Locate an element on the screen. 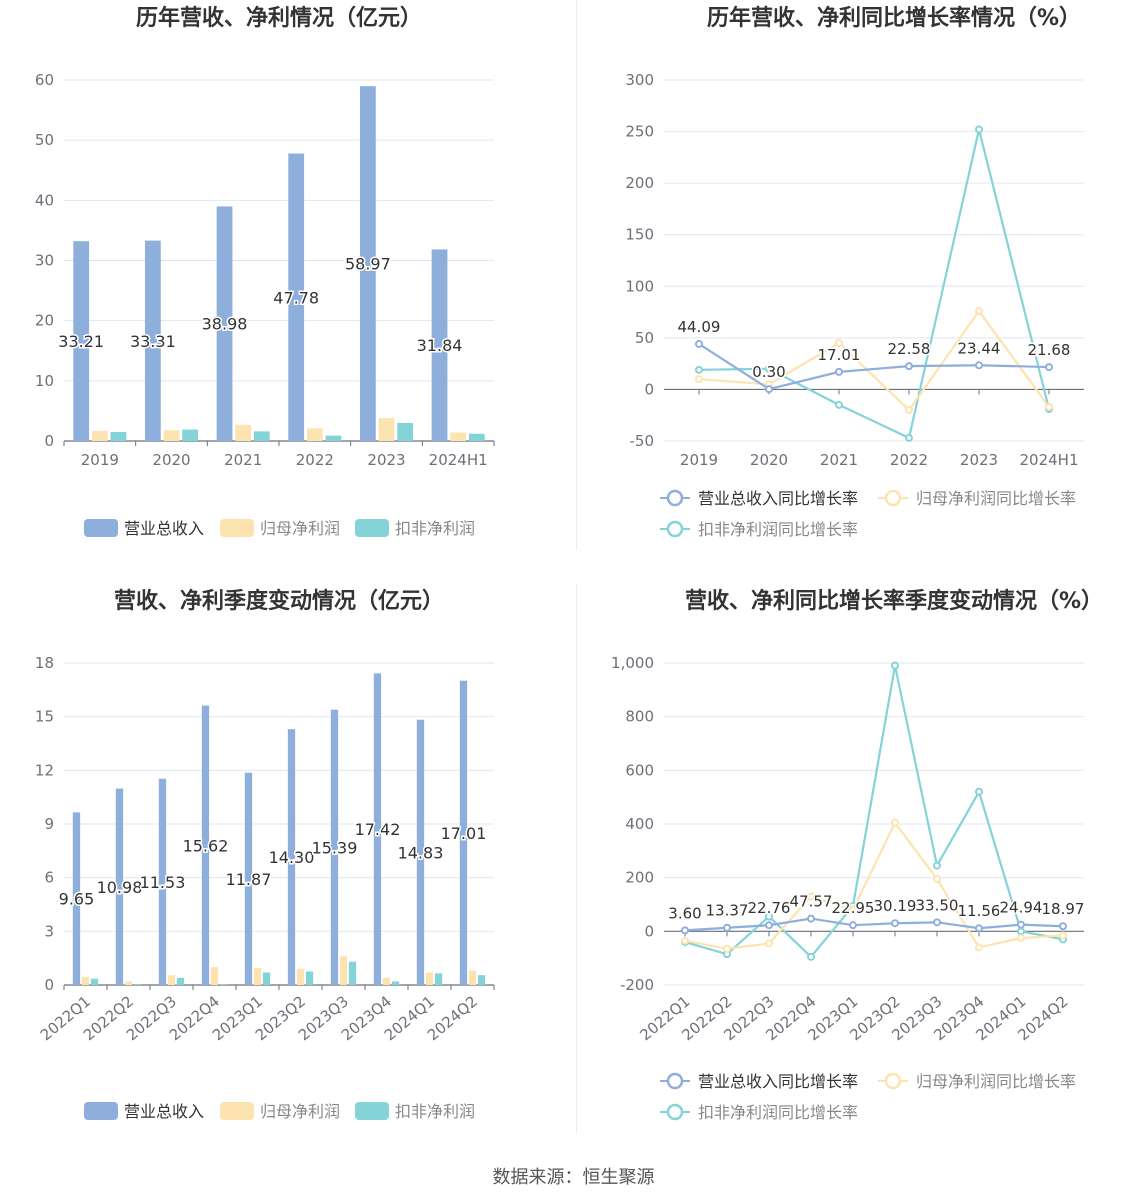 The height and width of the screenshot is (1202, 1147). line-data-label: 0.30 is located at coordinates (768, 372).